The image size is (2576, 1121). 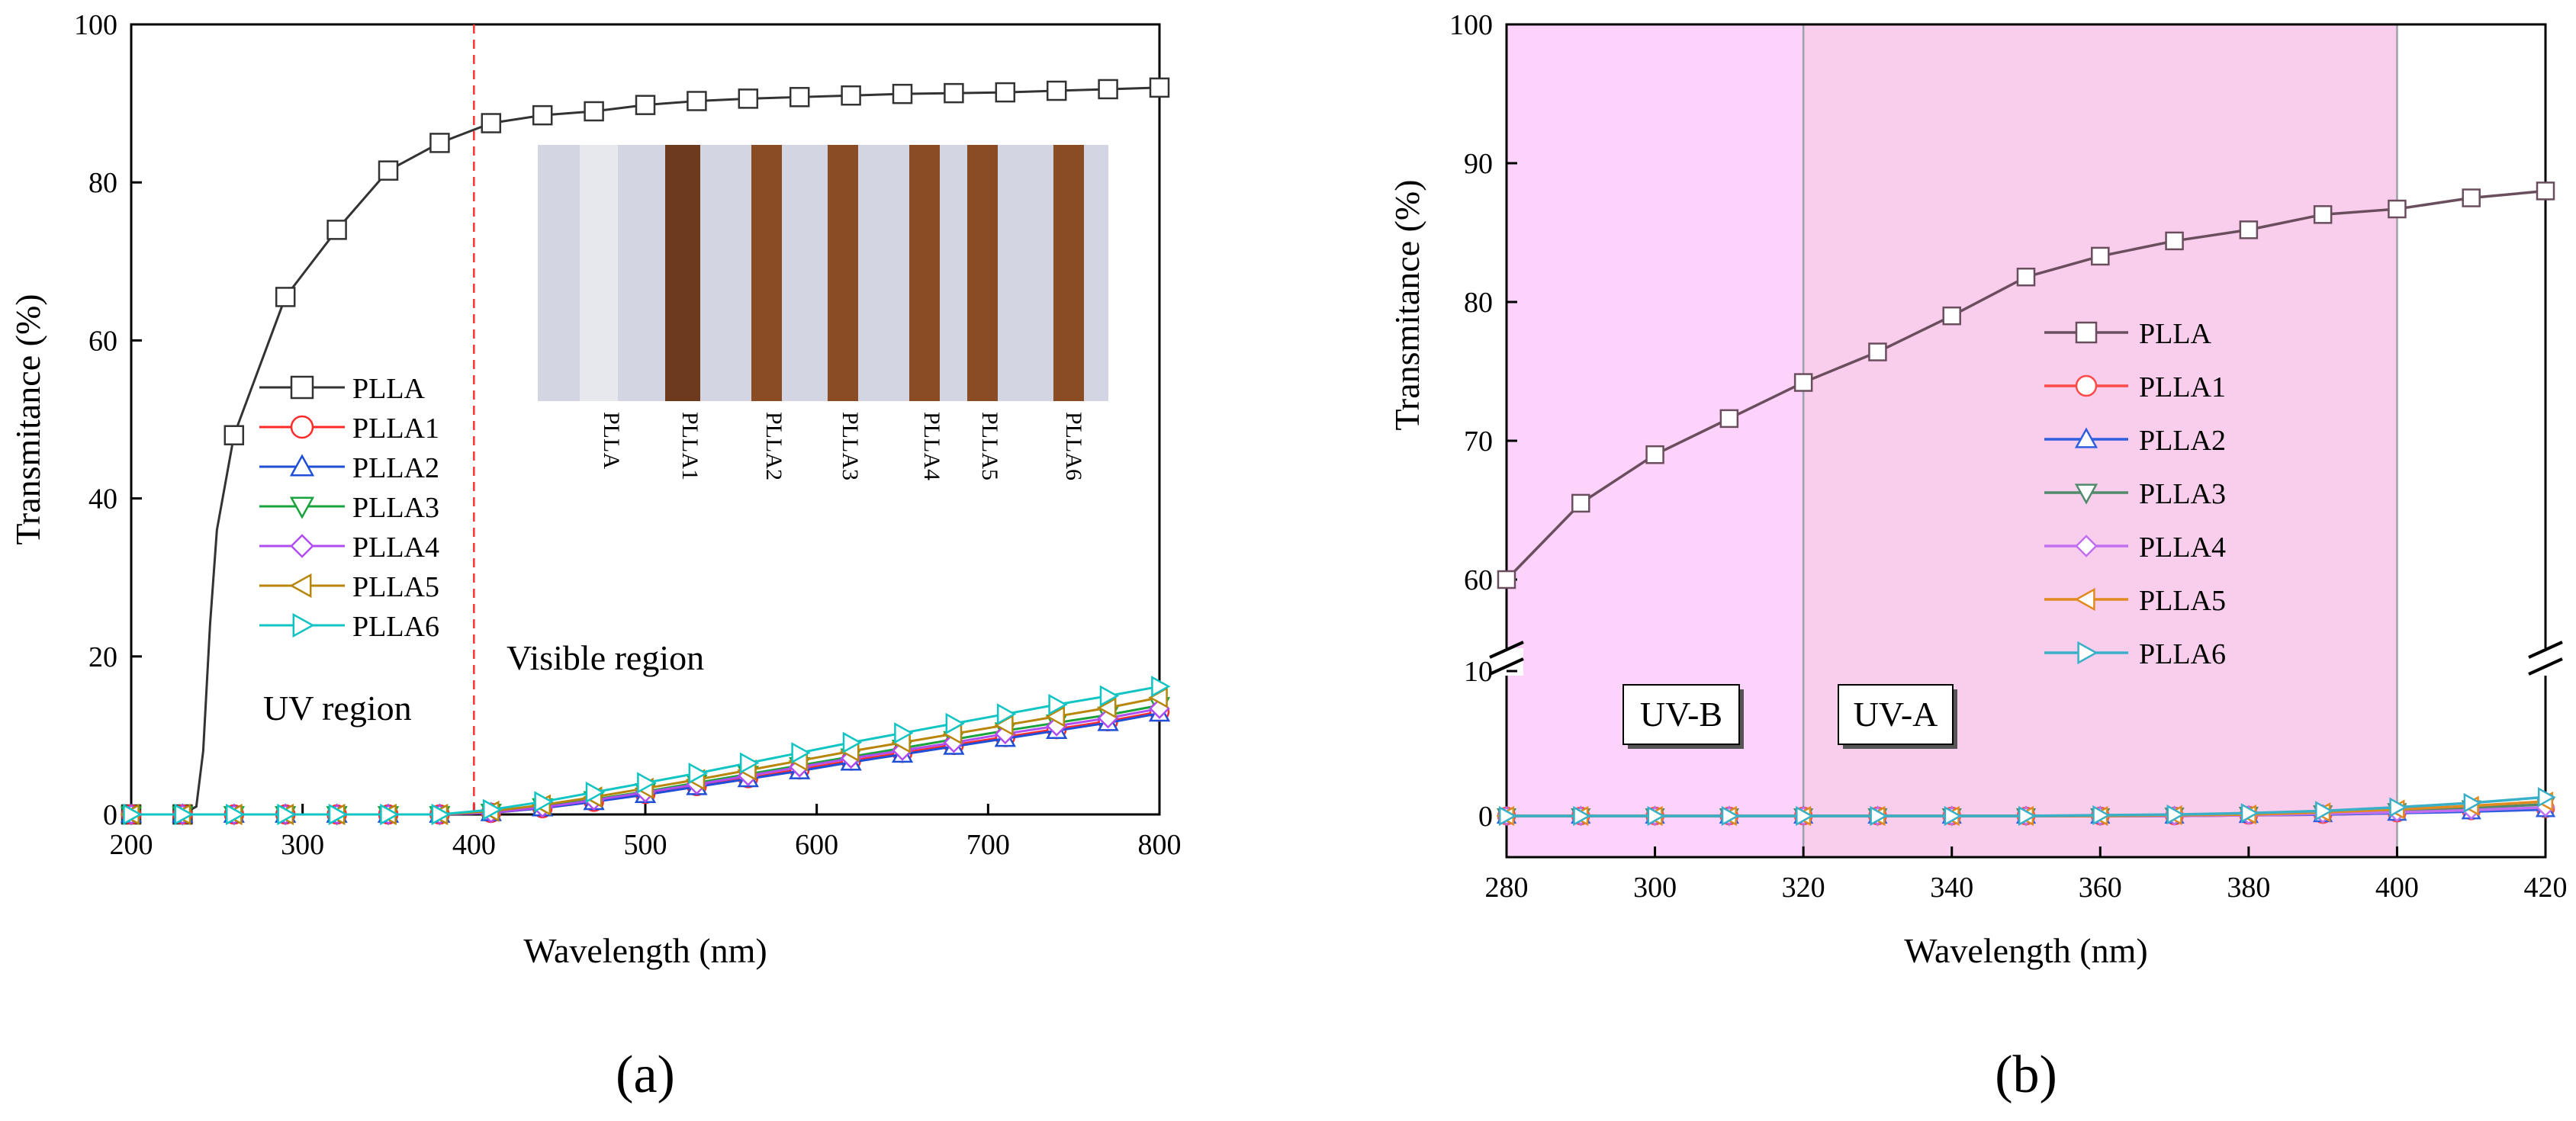 What do you see at coordinates (2183, 441) in the screenshot?
I see `legend-label: PLLA2` at bounding box center [2183, 441].